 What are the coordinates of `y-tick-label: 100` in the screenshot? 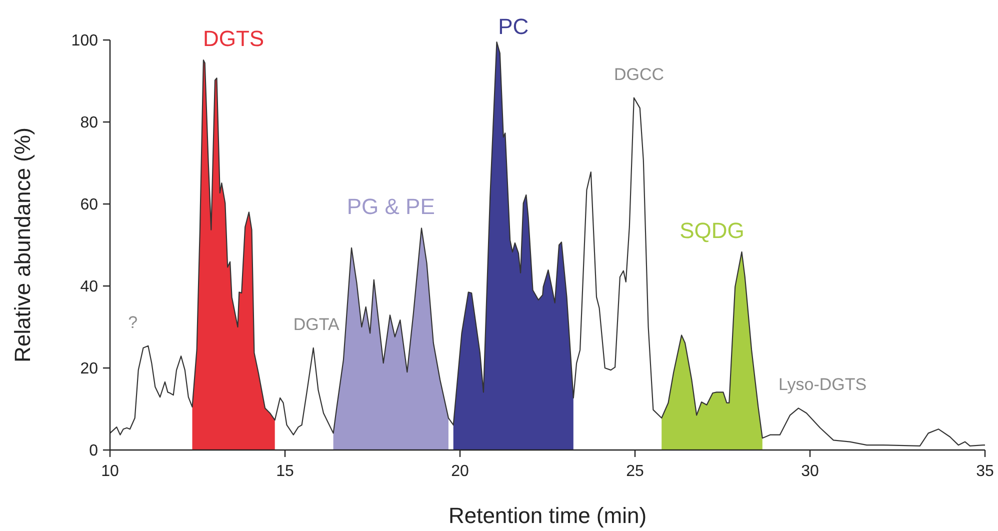 It's located at (84, 41).